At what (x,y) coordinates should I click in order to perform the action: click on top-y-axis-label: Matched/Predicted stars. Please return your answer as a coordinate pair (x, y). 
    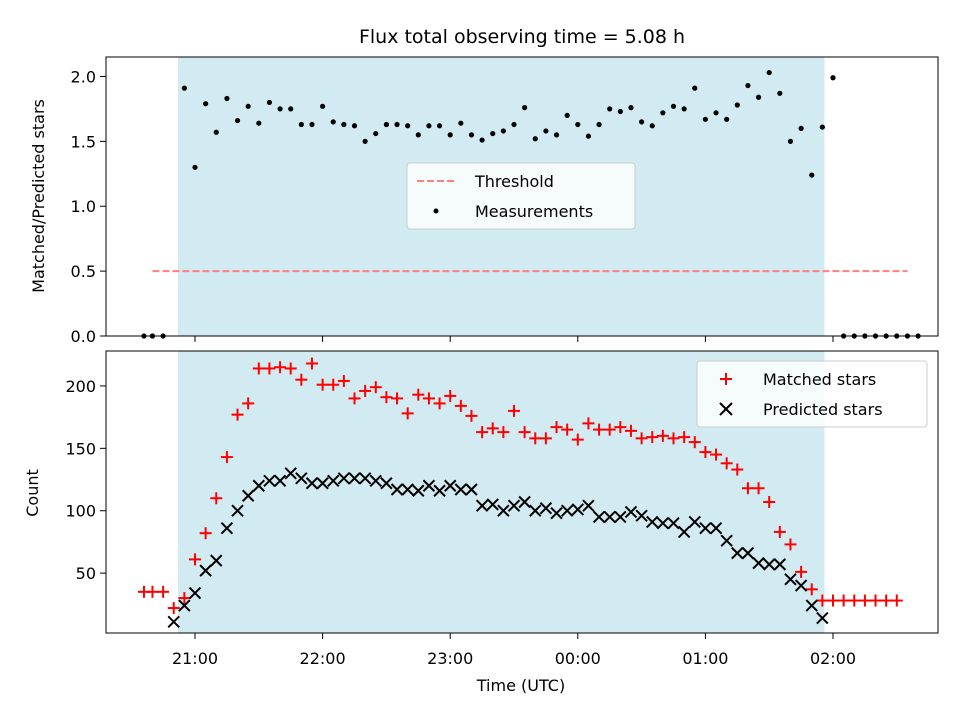
    Looking at the image, I should click on (38, 196).